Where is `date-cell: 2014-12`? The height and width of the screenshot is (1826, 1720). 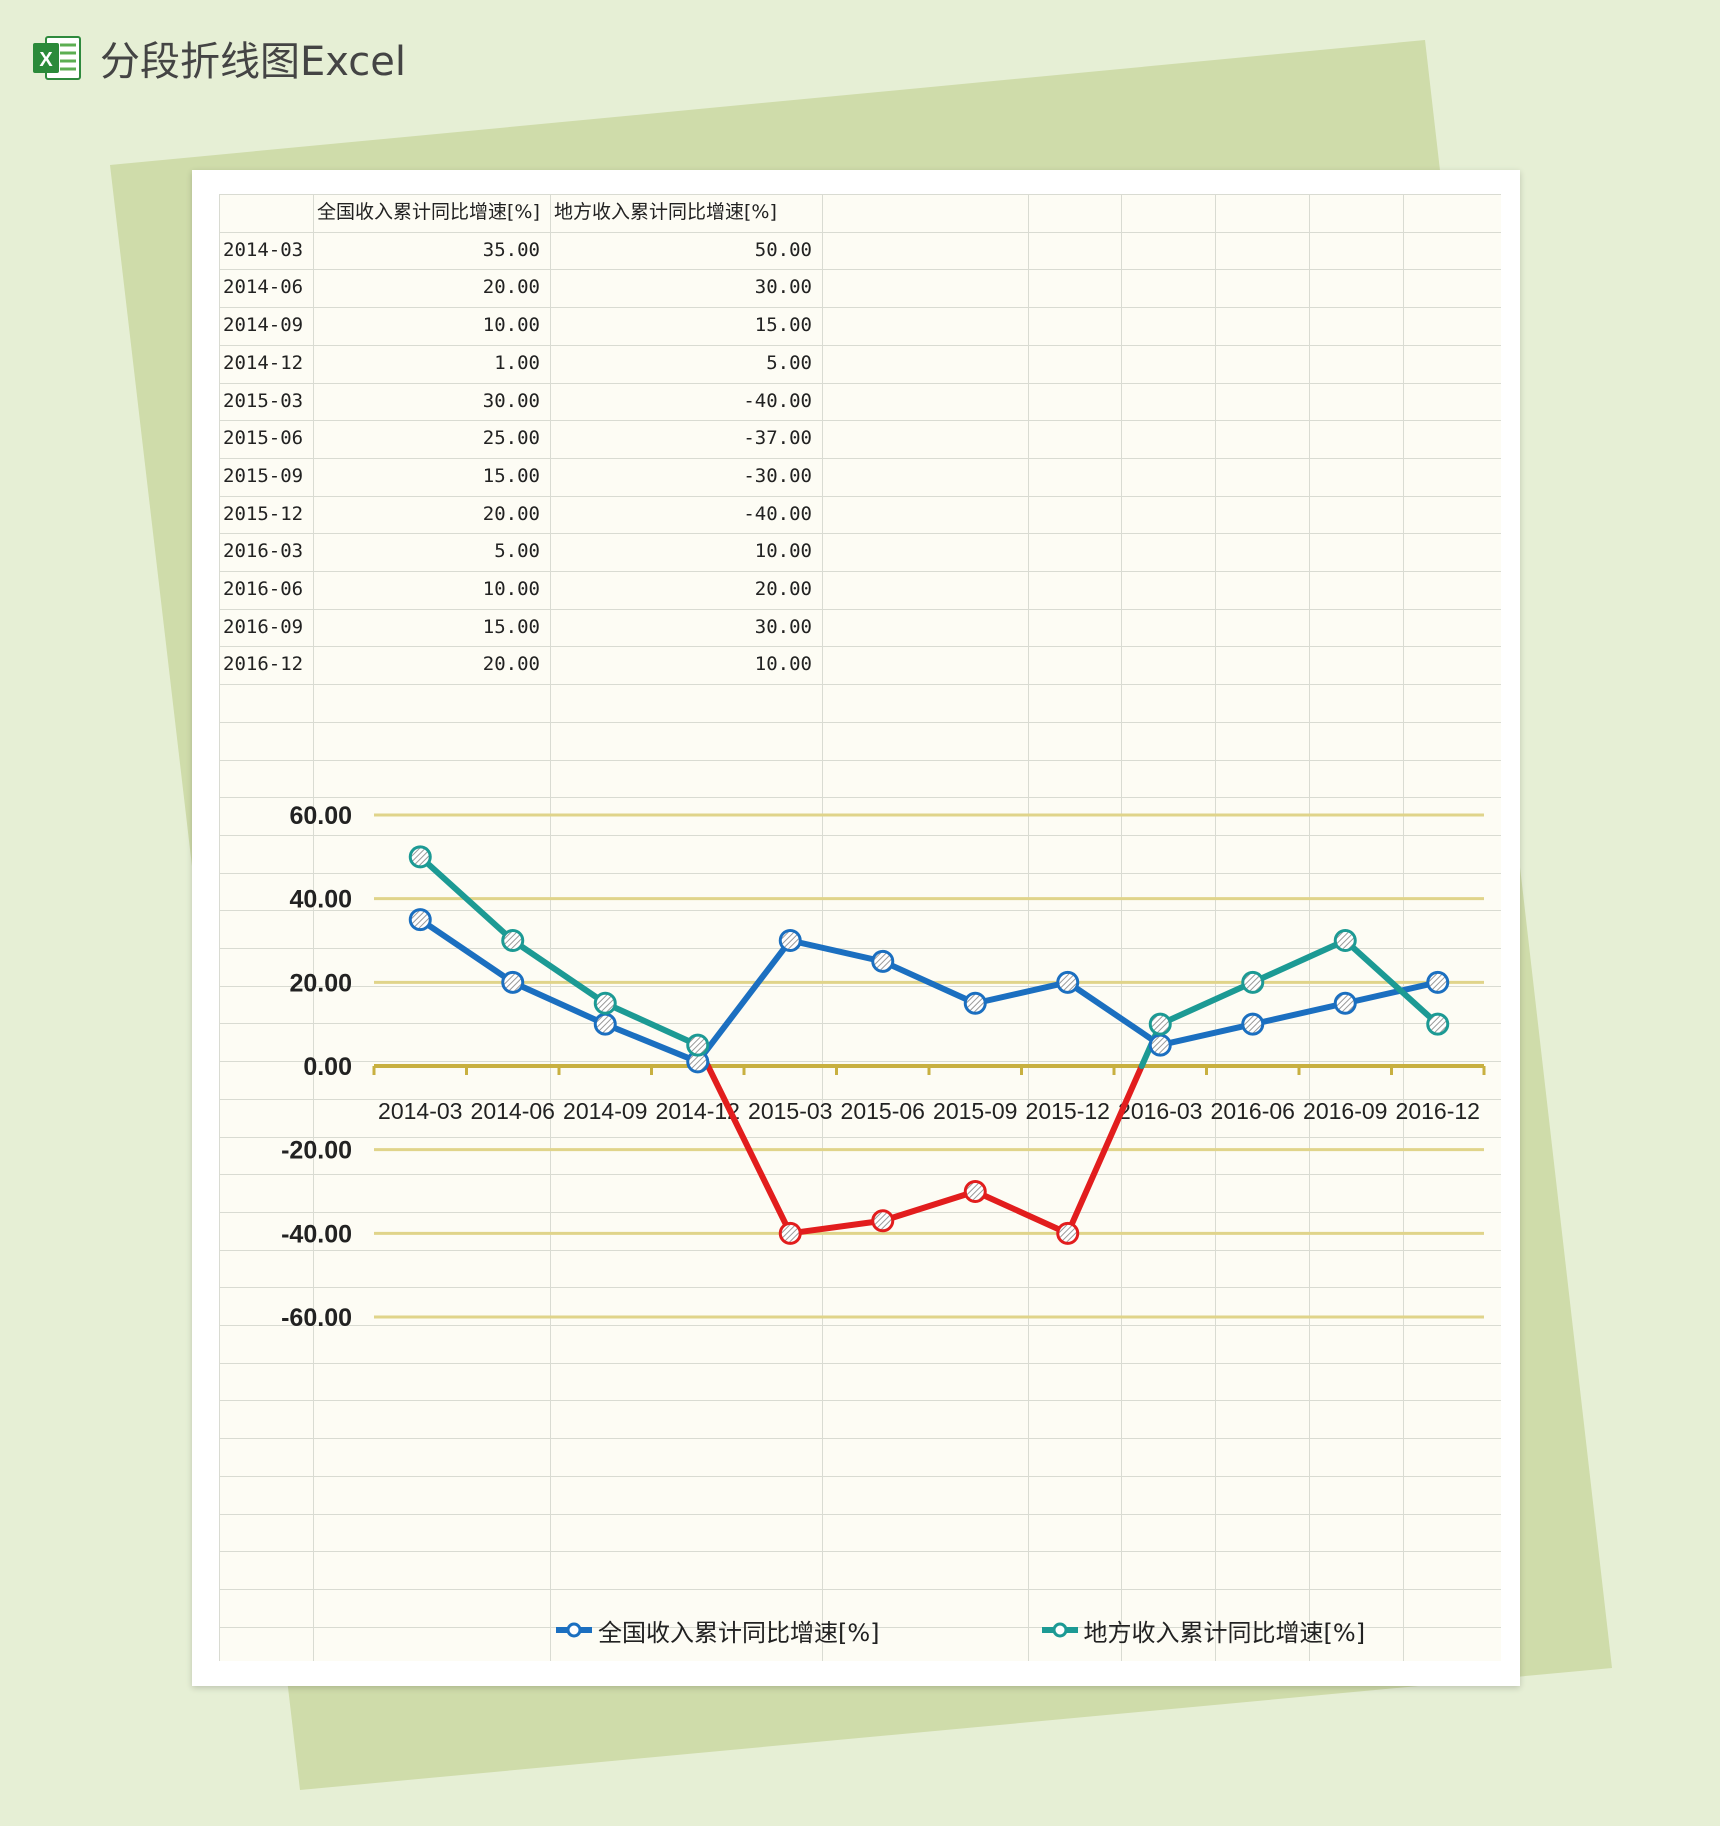
date-cell: 2014-12 is located at coordinates (263, 363).